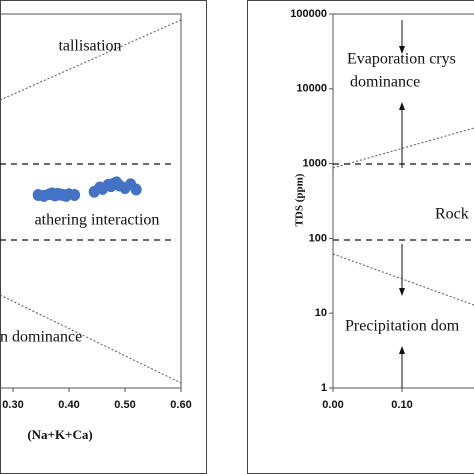  What do you see at coordinates (321, 313) in the screenshot?
I see `y-tick-label: 10` at bounding box center [321, 313].